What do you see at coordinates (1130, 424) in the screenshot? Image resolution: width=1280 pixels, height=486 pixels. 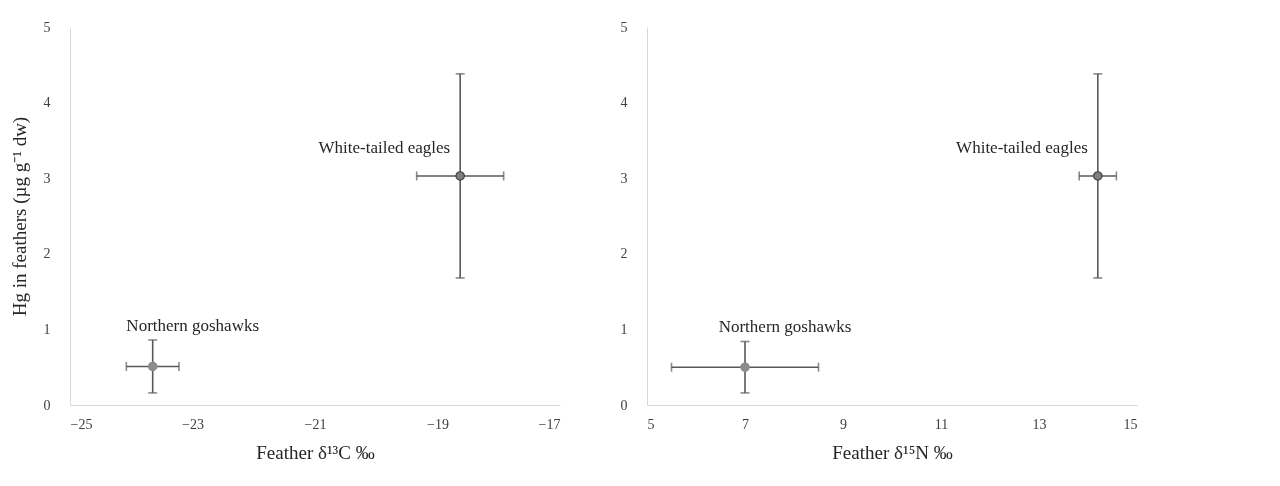 I see `x-tick-label: 15` at bounding box center [1130, 424].